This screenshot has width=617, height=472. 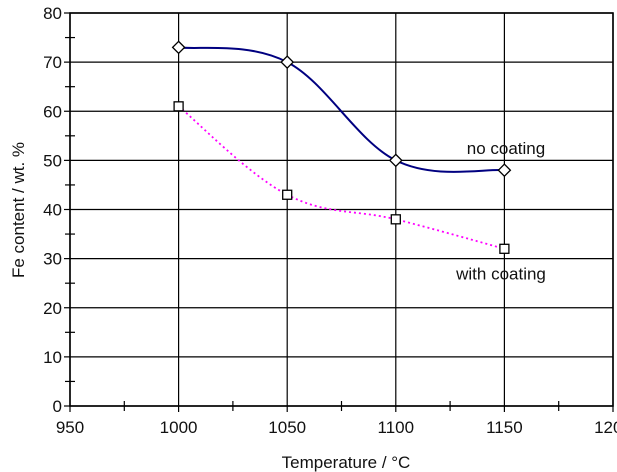 I want to click on series-line-no-coating, so click(x=341, y=109).